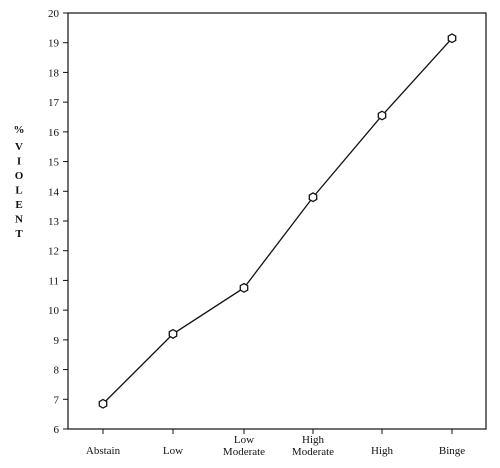  I want to click on y-tick-label: 8, so click(57, 371).